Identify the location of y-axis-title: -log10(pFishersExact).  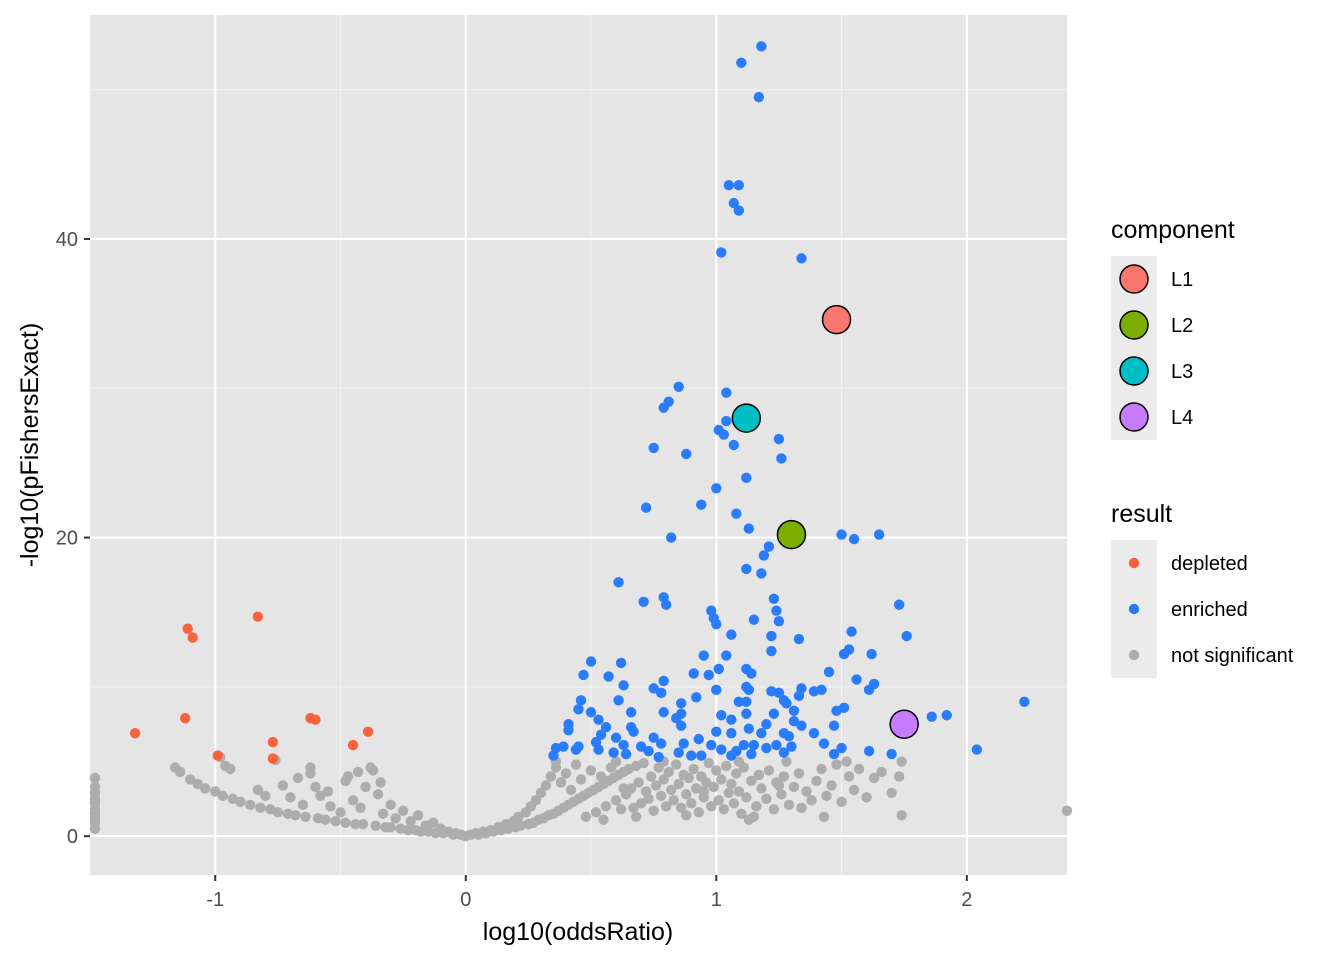
(30, 445).